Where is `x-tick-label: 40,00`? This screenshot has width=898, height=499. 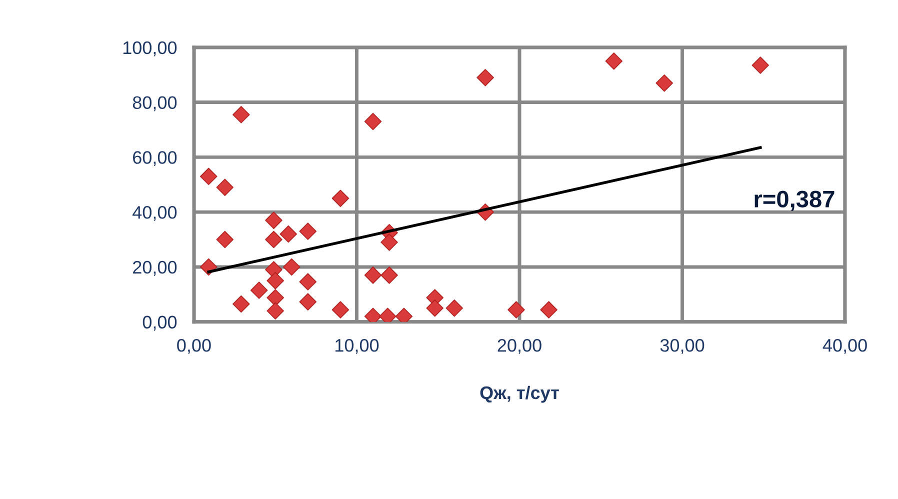
x-tick-label: 40,00 is located at coordinates (844, 346).